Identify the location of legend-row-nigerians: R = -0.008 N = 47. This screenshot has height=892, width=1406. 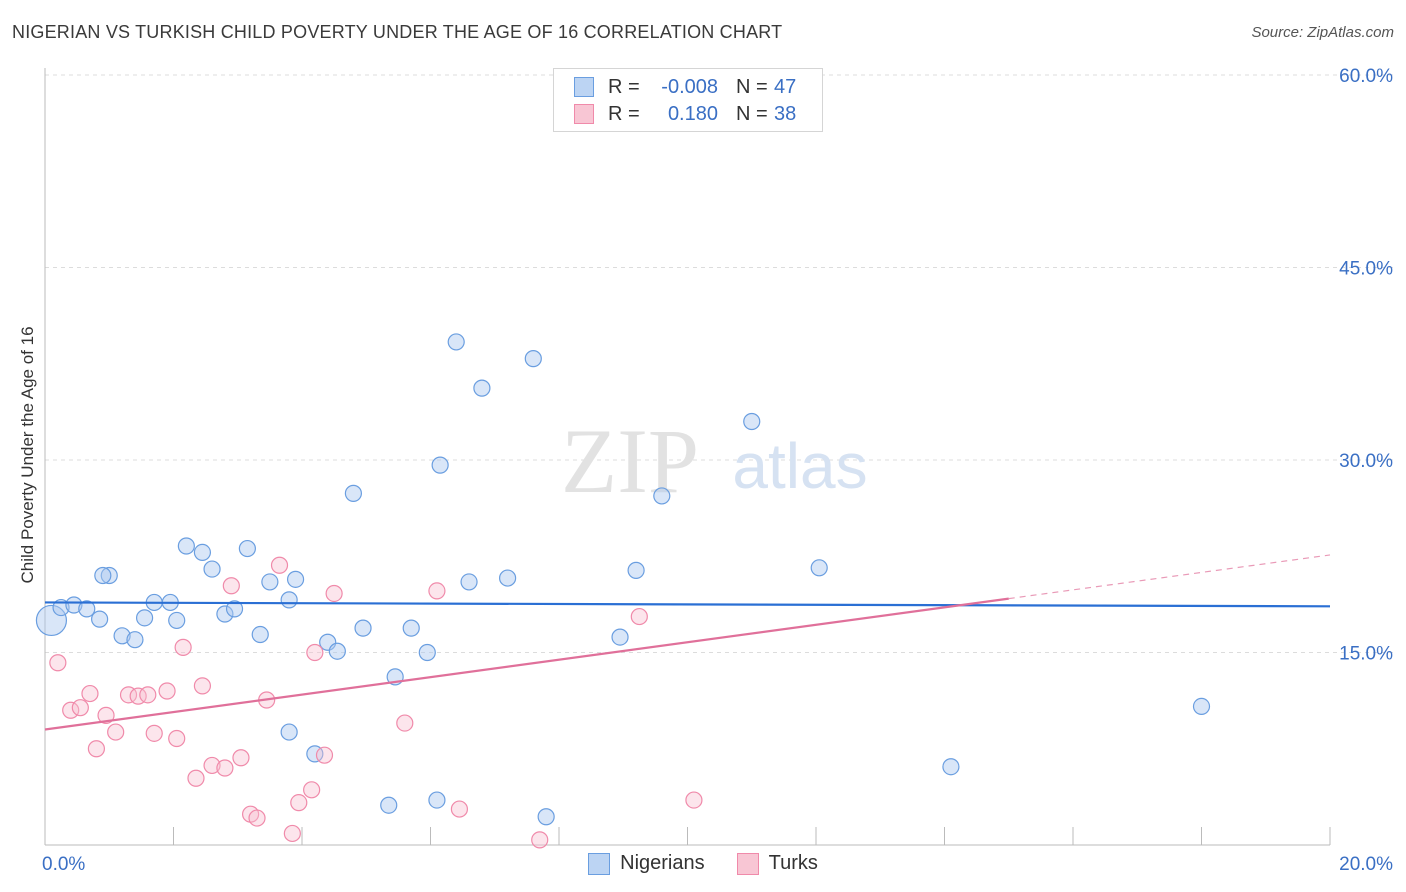
(685, 87).